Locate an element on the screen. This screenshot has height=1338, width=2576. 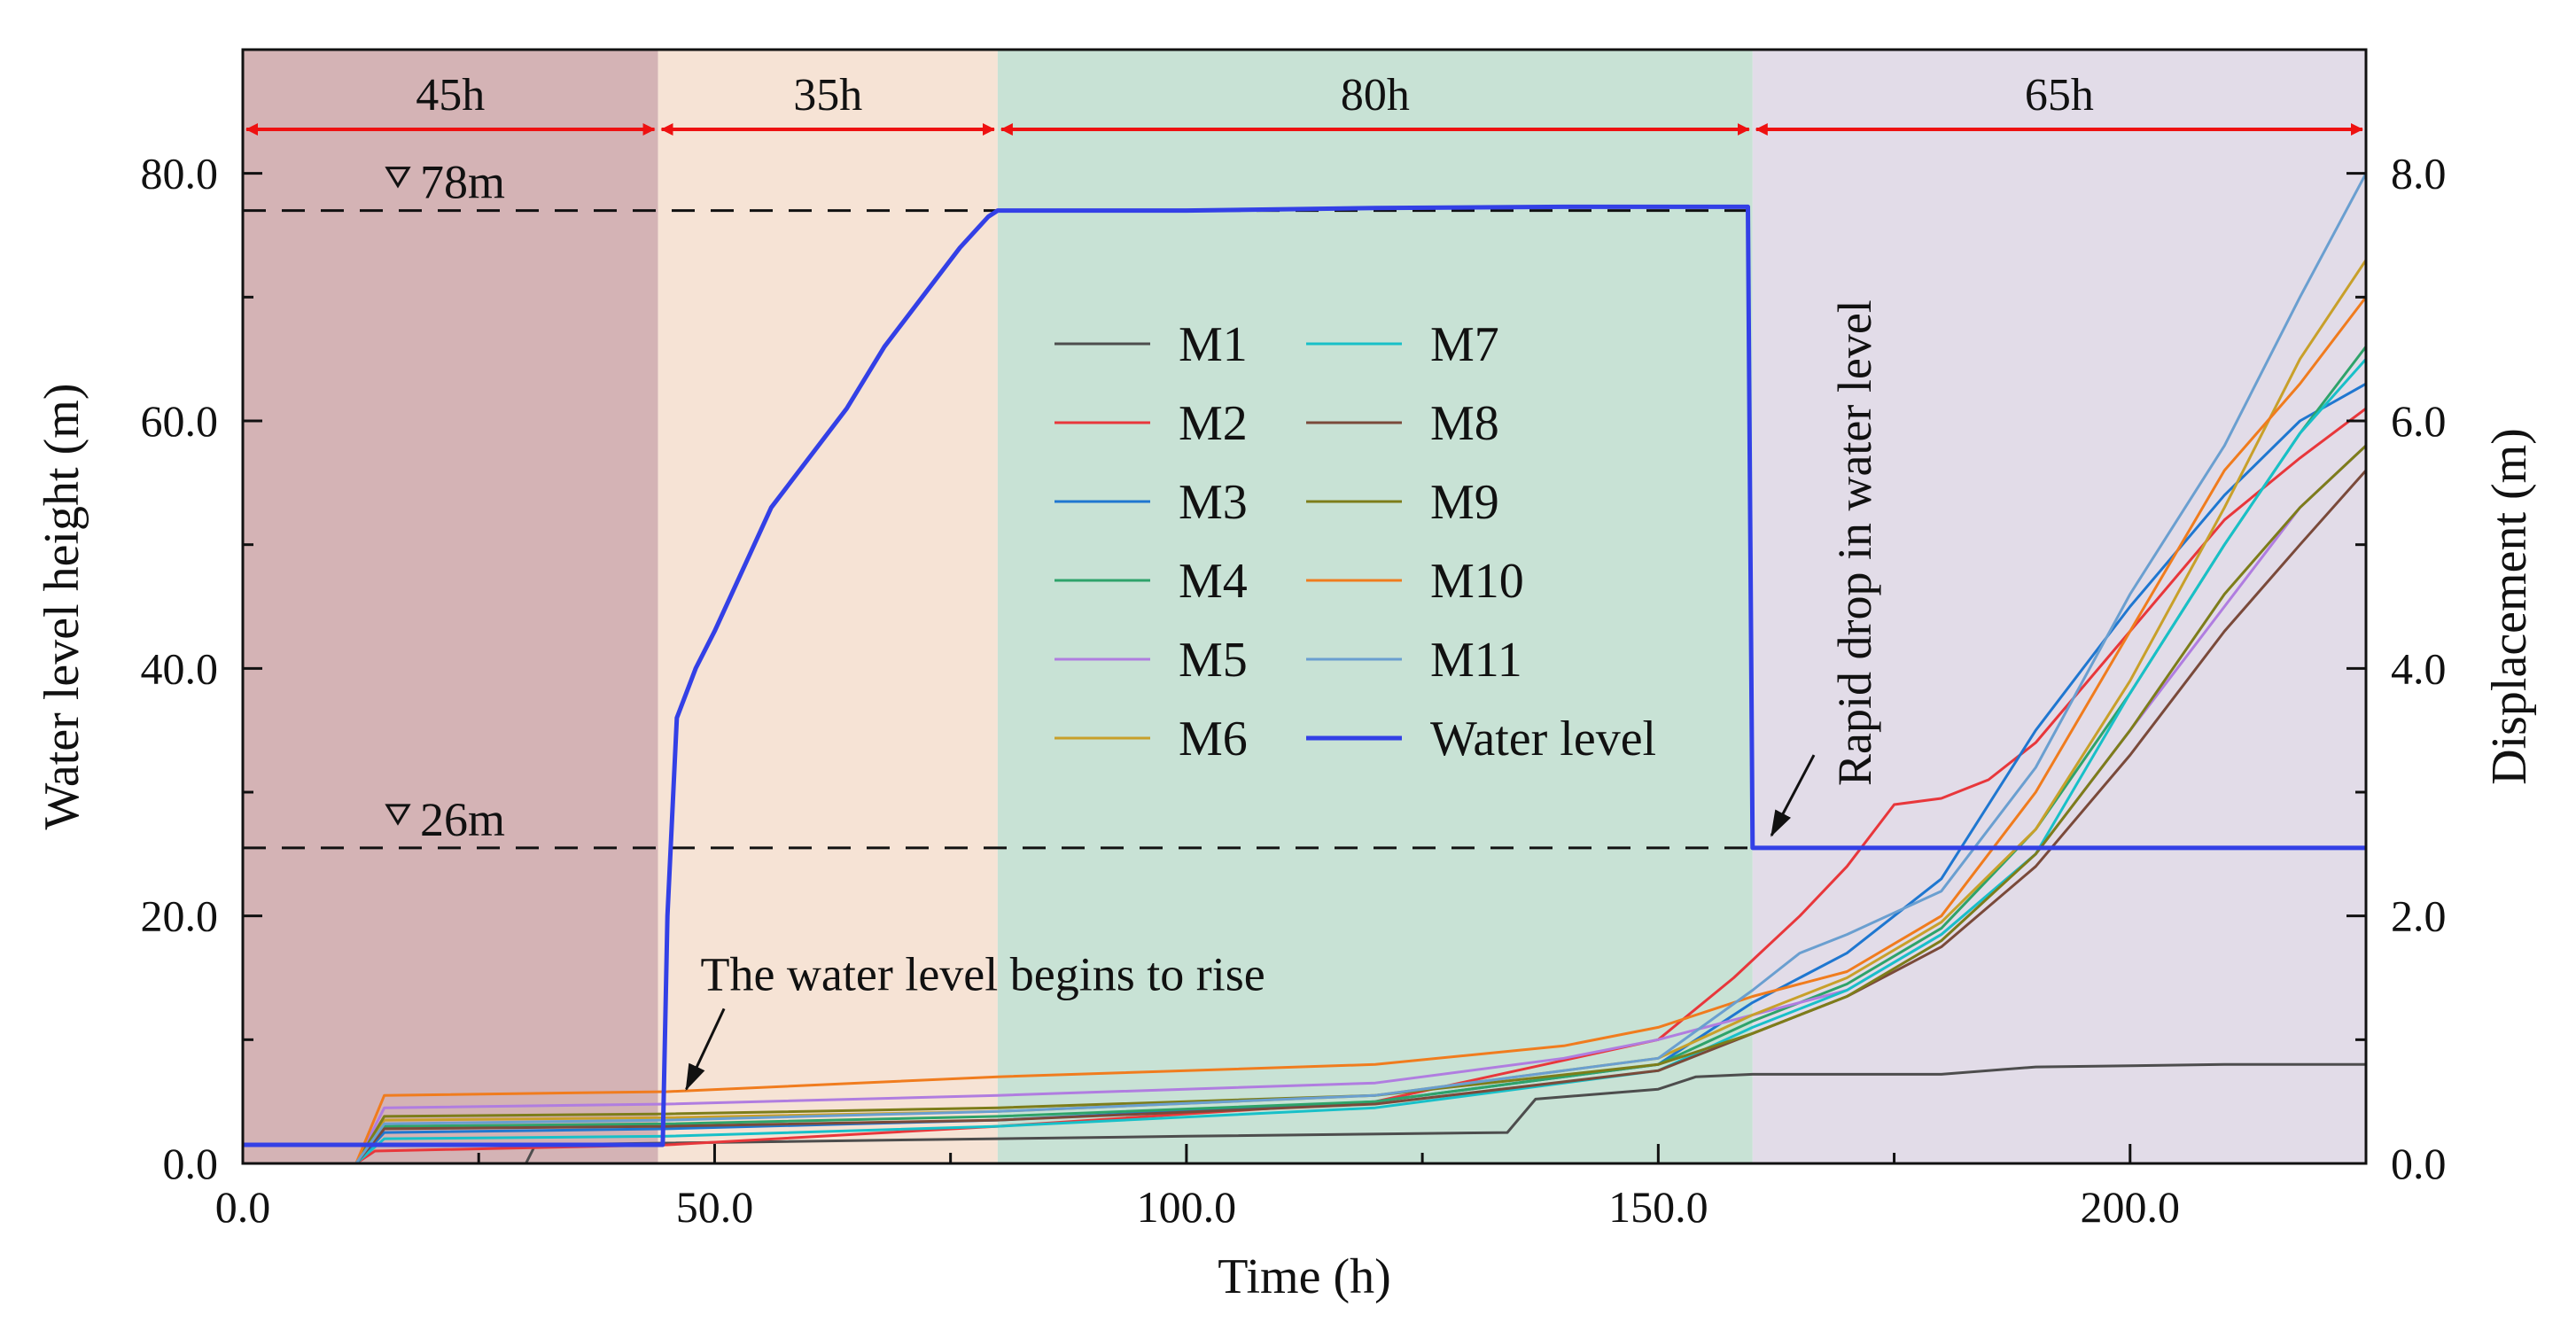
annotation-text-drop: Rapid drop in water level is located at coordinates (1855, 542).